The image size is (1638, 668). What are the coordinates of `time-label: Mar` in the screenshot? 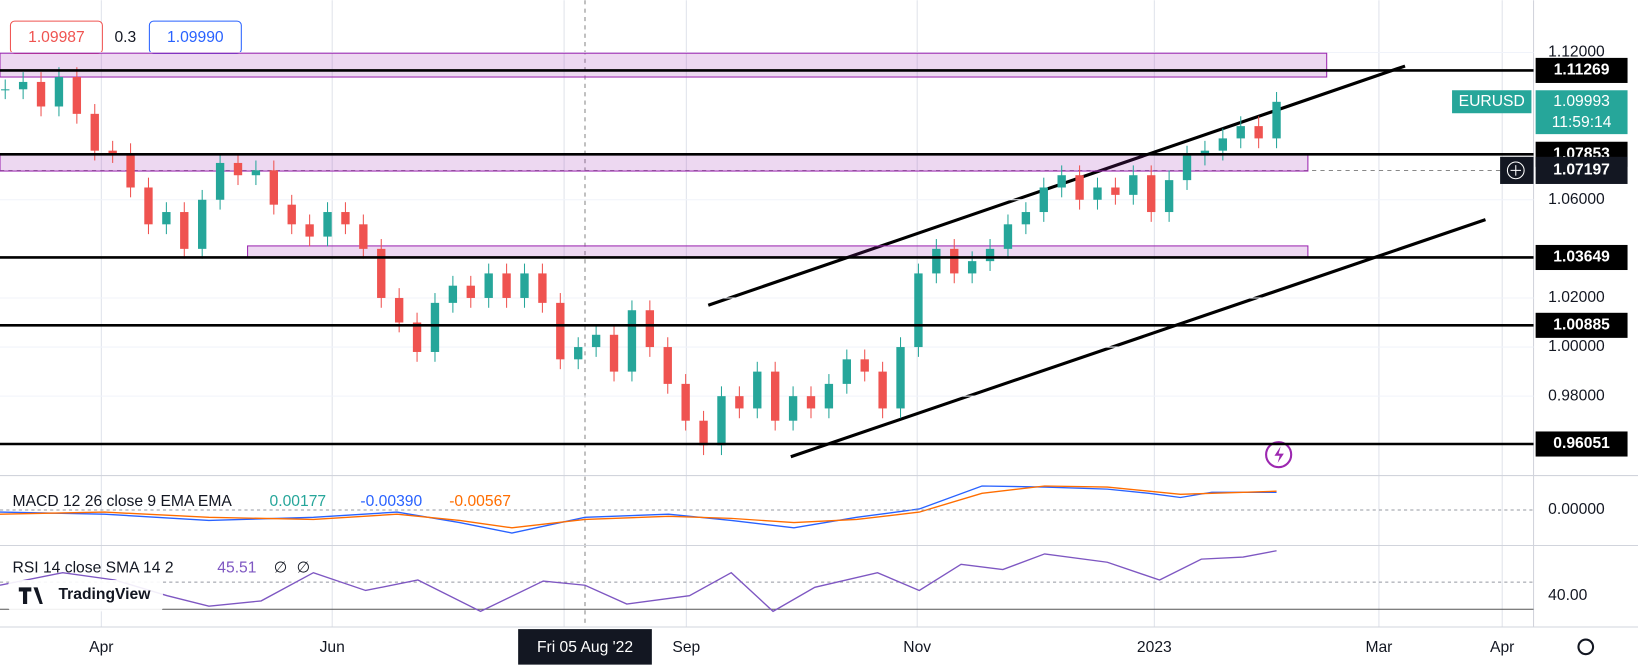 It's located at (1378, 647).